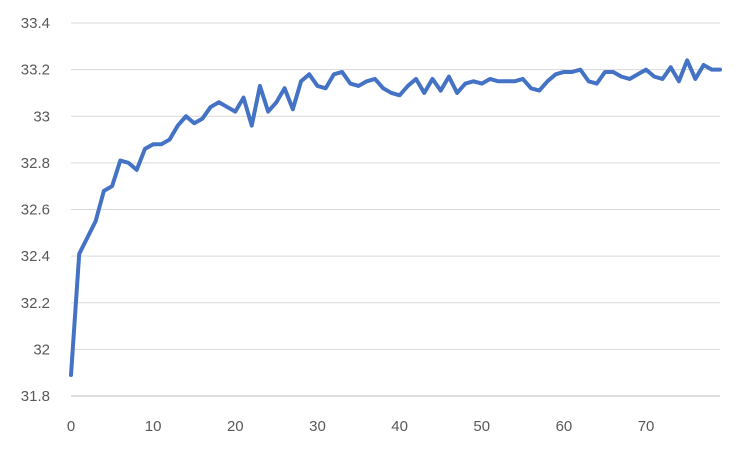 This screenshot has width=750, height=450. What do you see at coordinates (41, 349) in the screenshot?
I see `y-tick-label: 32` at bounding box center [41, 349].